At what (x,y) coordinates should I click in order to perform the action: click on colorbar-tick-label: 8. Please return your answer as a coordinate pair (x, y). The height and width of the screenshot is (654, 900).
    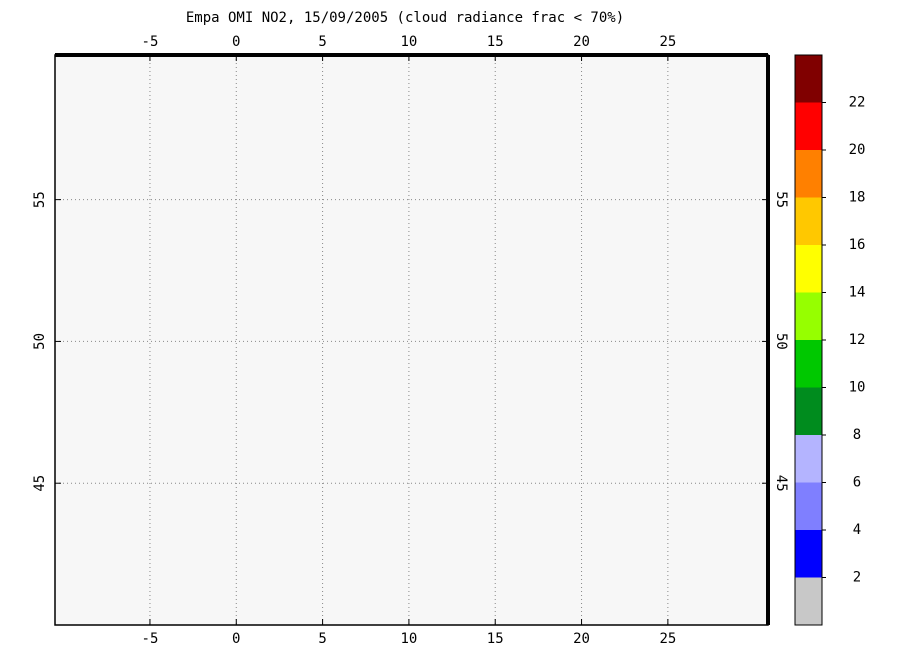
    Looking at the image, I should click on (857, 435).